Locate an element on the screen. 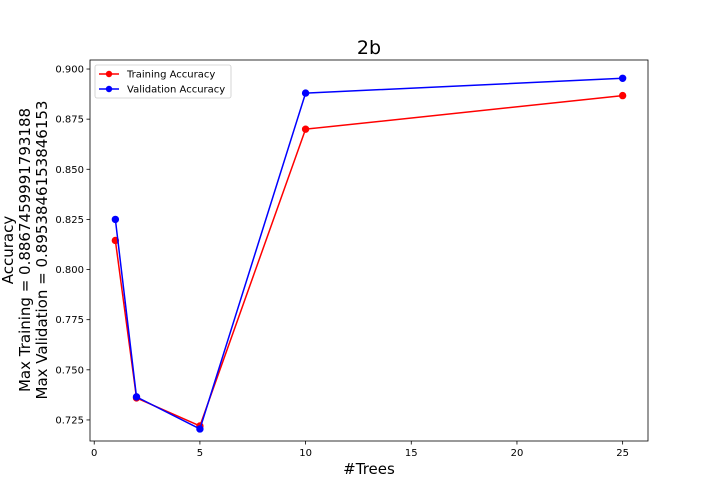  y-tick-label: 0.800 is located at coordinates (69, 270).